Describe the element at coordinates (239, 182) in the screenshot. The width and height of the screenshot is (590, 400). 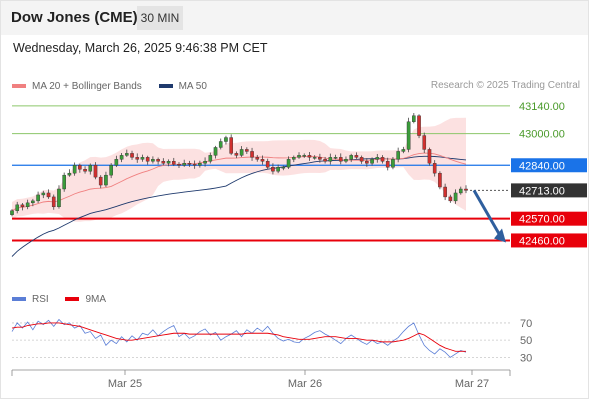
I see `ma20-line` at that location.